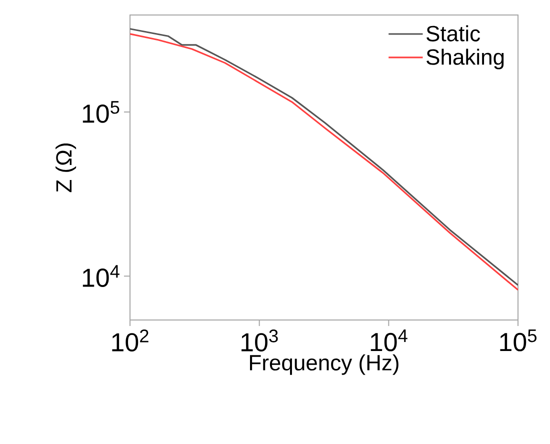 The image size is (550, 444). Describe the element at coordinates (518, 341) in the screenshot. I see `x-tick-label: 10$^{5}$` at that location.